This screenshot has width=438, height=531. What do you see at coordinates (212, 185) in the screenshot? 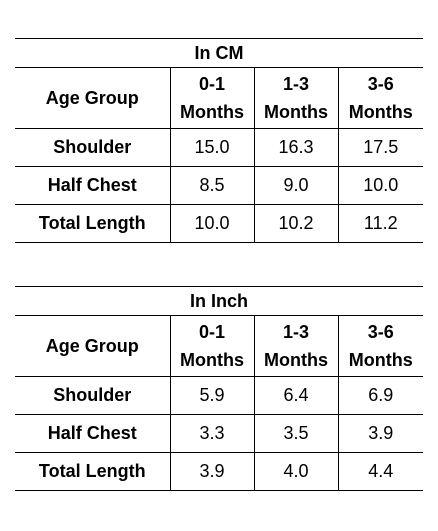
I see `cell-value: 8.5` at bounding box center [212, 185].